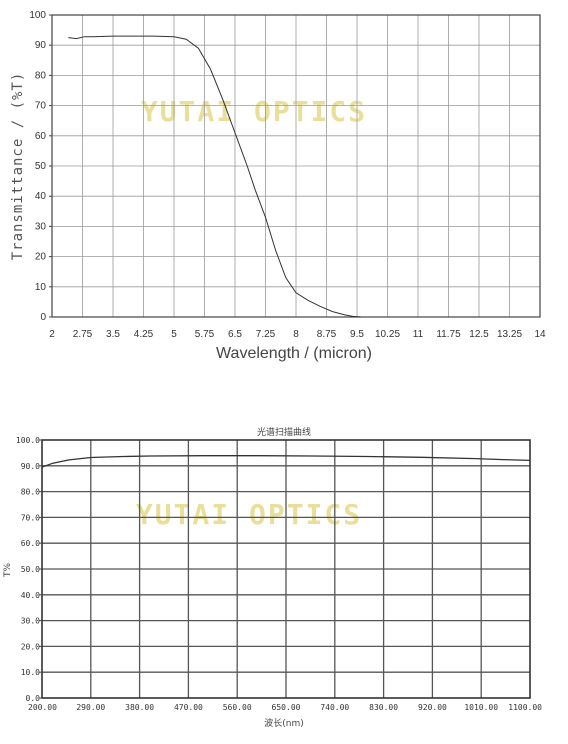 The image size is (568, 744). Describe the element at coordinates (41, 75) in the screenshot. I see `chart1-y-tick-label: 80` at that location.